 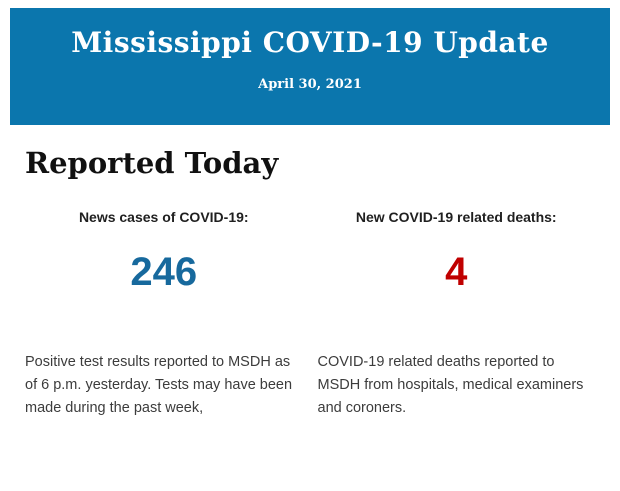 I want to click on report-date: April 30, 2021, so click(x=310, y=84).